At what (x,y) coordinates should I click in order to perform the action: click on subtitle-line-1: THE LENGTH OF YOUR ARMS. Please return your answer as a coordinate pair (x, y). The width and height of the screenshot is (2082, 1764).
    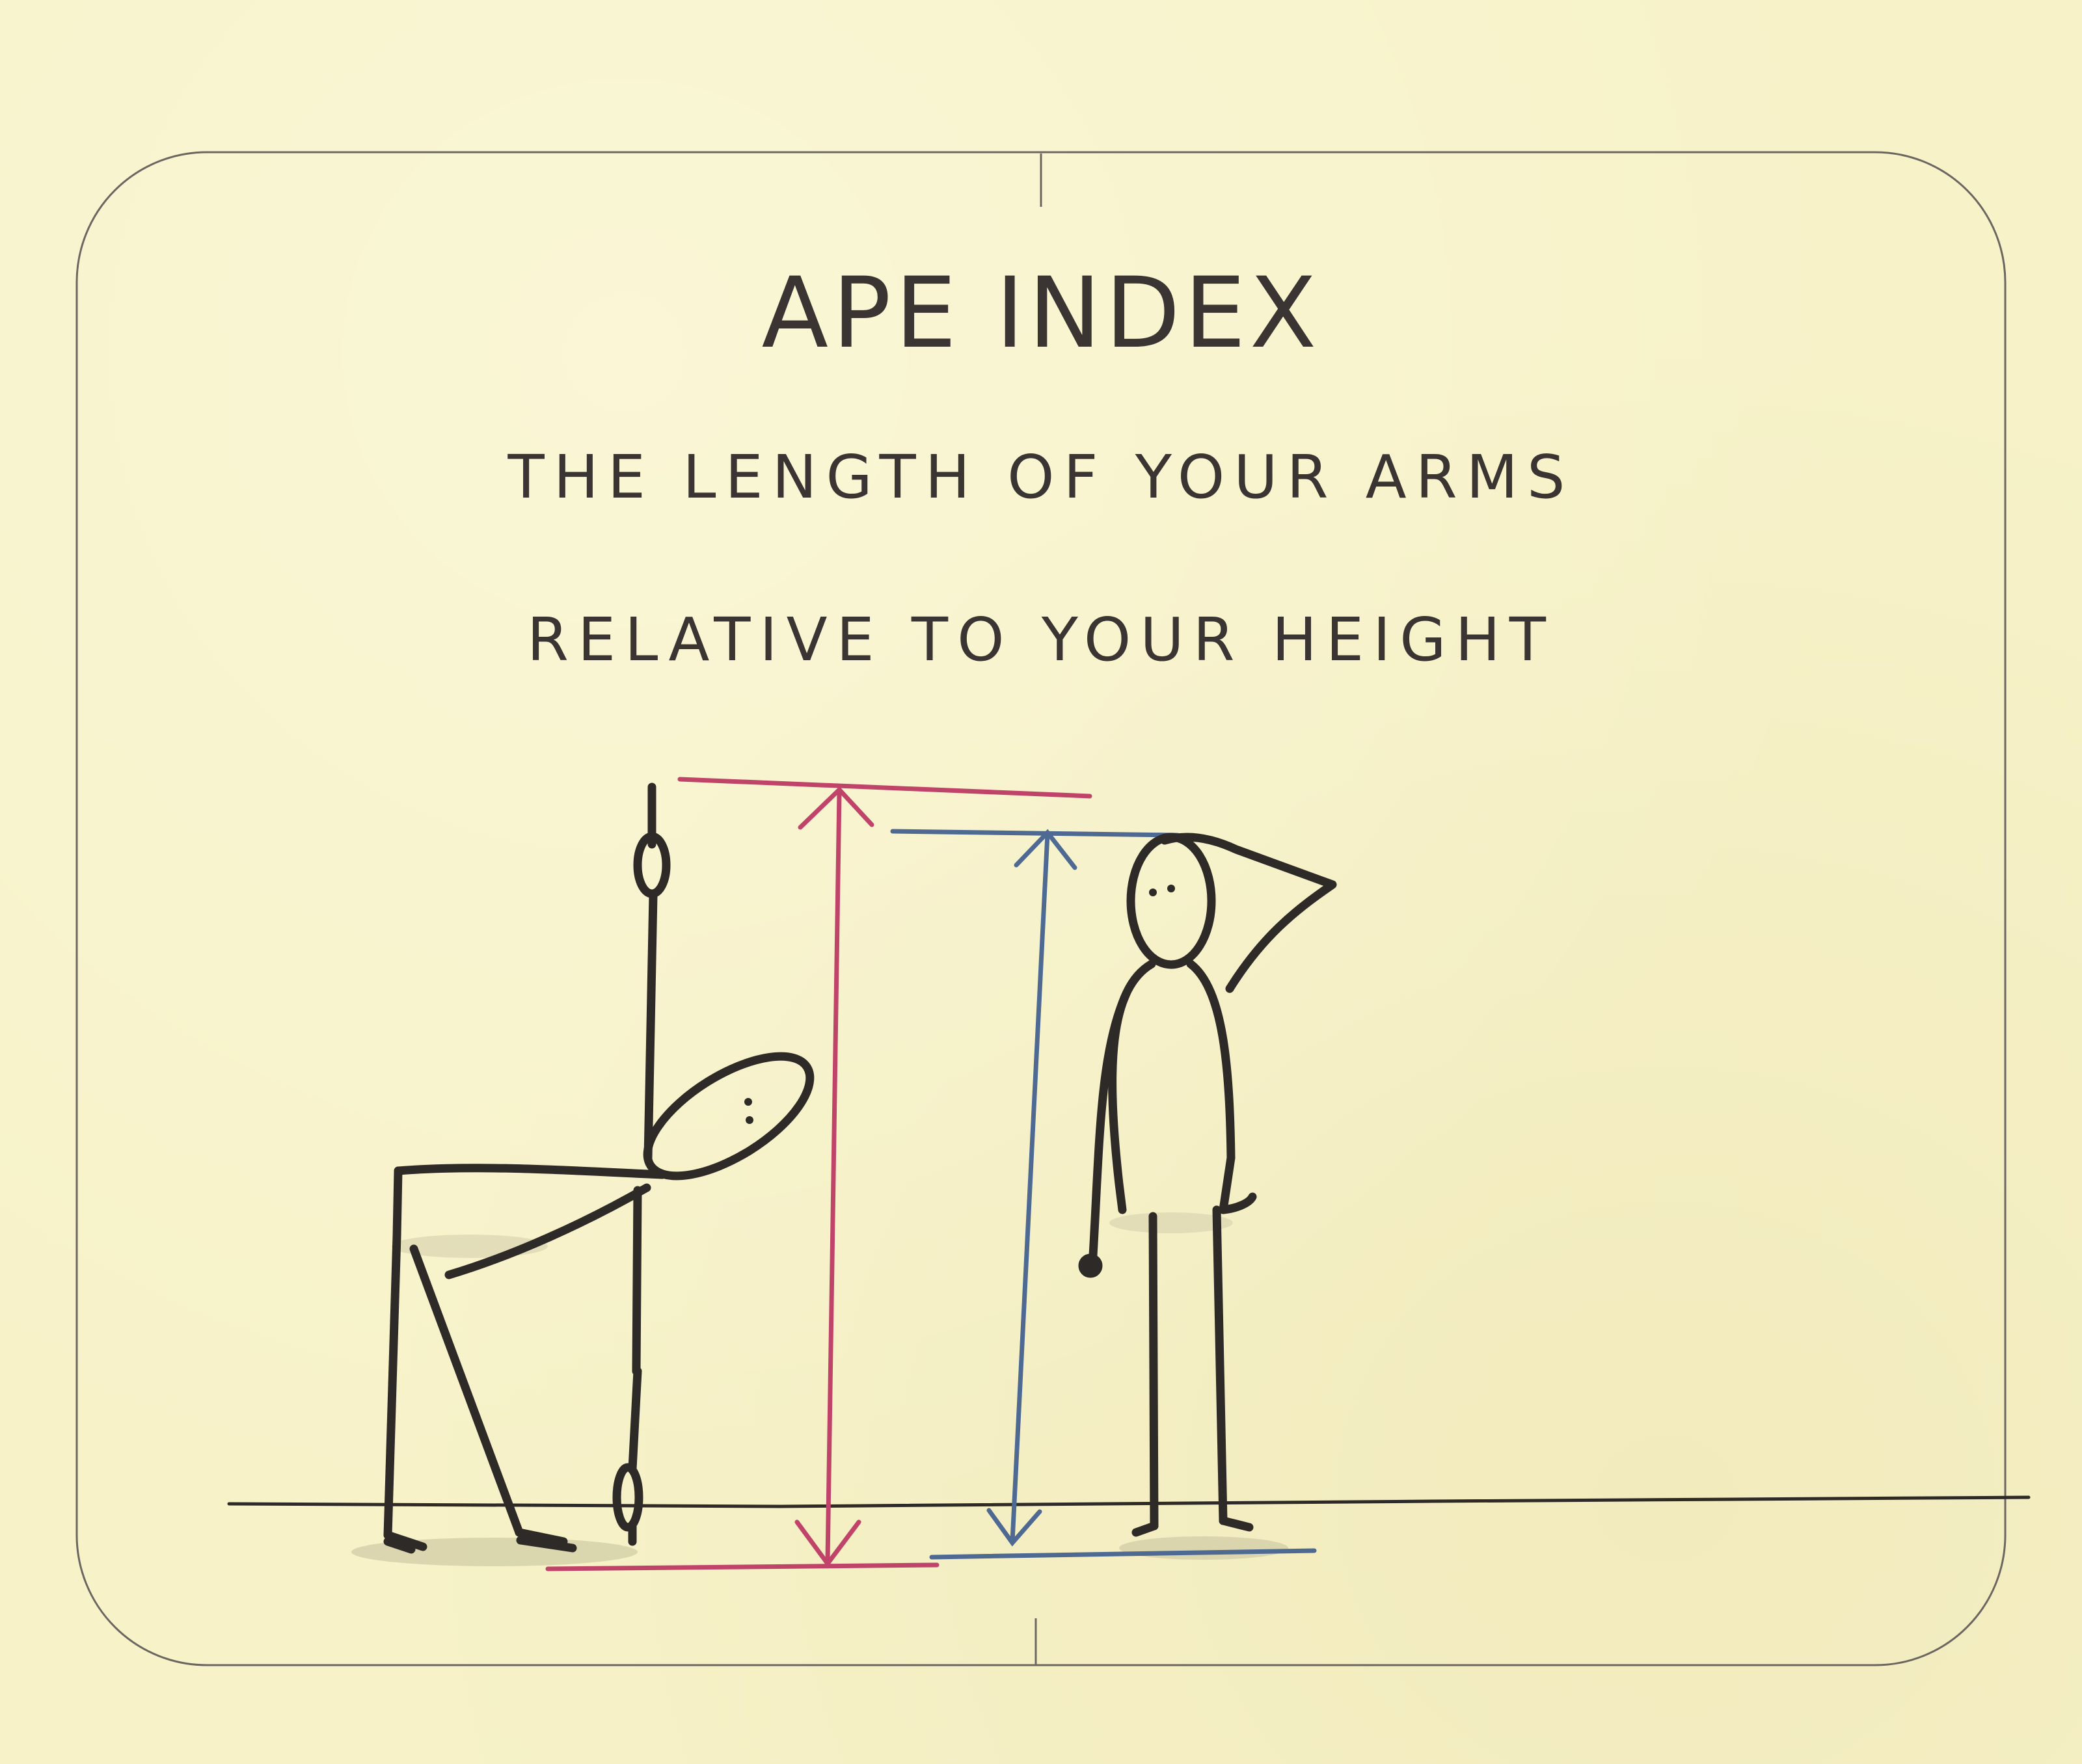
    Looking at the image, I should click on (1041, 477).